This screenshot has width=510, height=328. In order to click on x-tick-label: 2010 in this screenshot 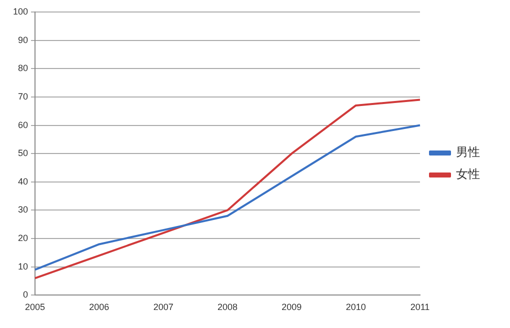, I will do `click(356, 307)`.